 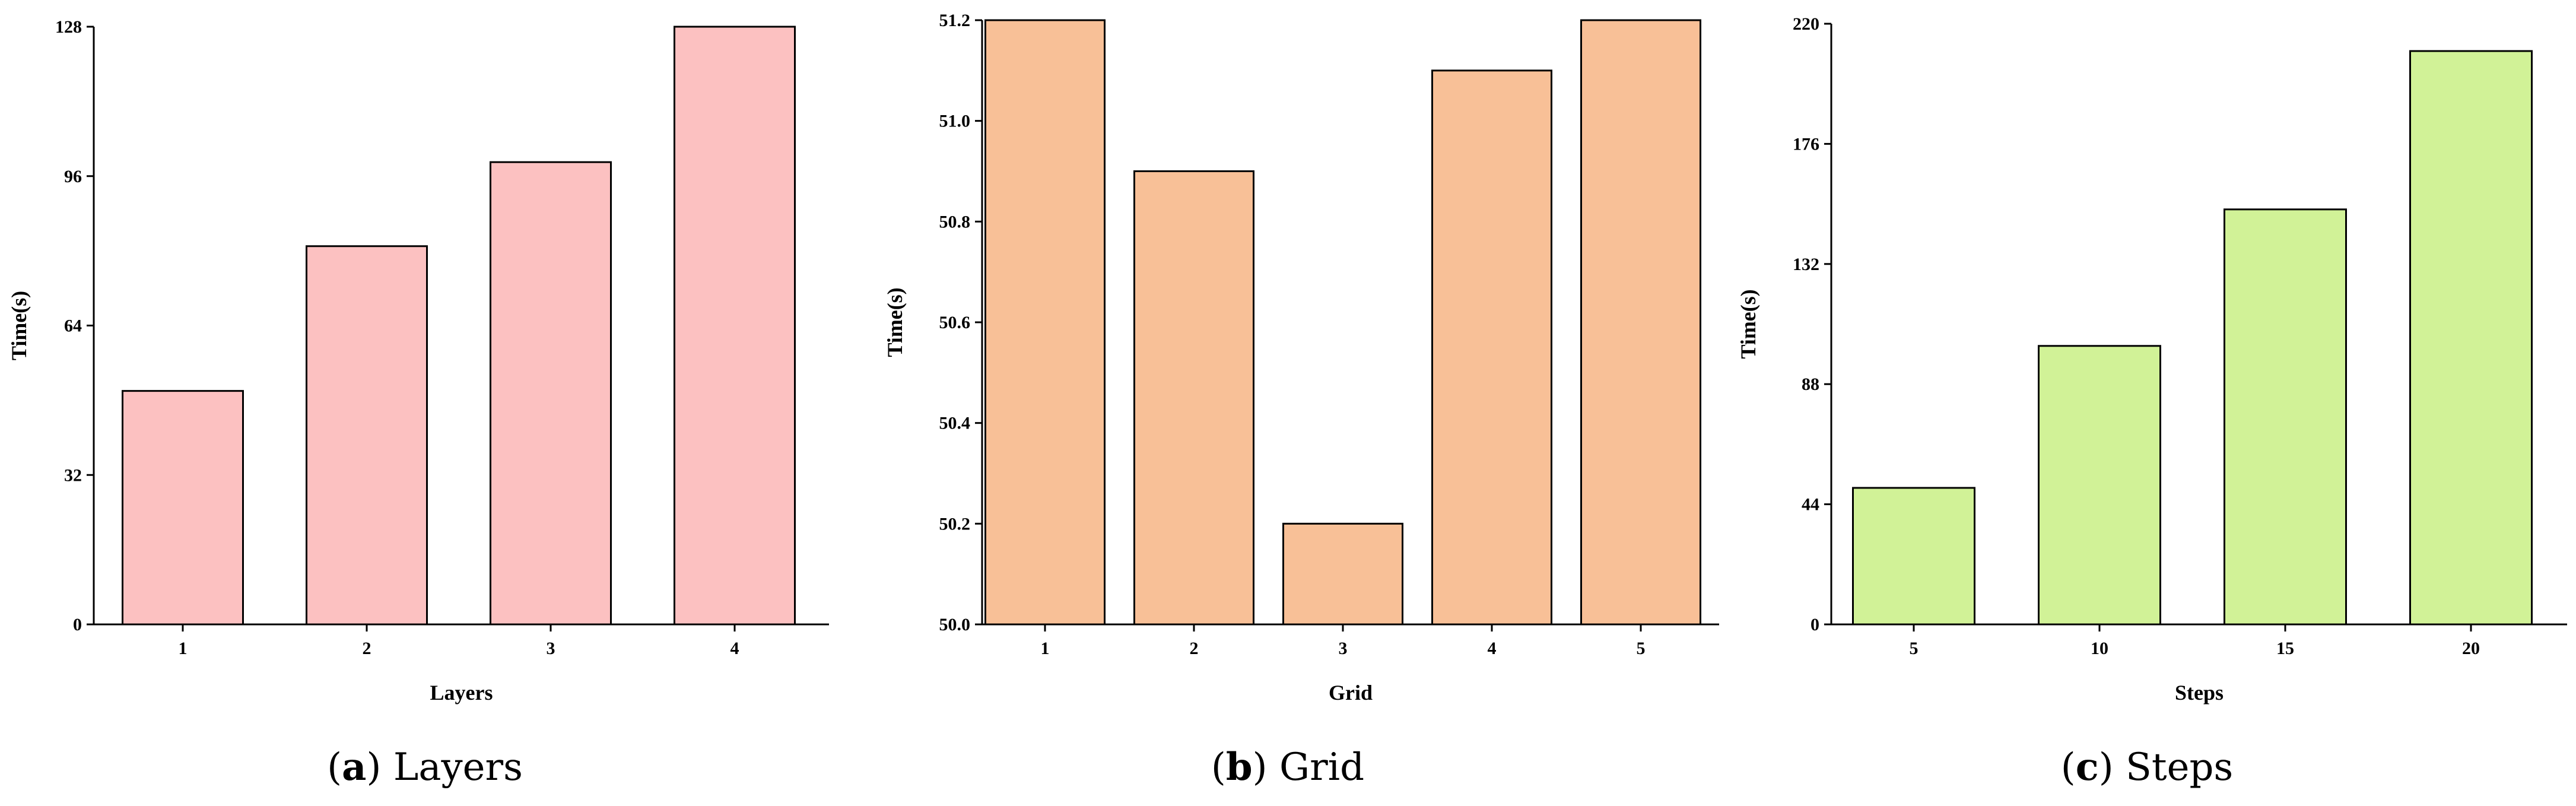 What do you see at coordinates (73, 475) in the screenshot?
I see `y-tick-label: 32` at bounding box center [73, 475].